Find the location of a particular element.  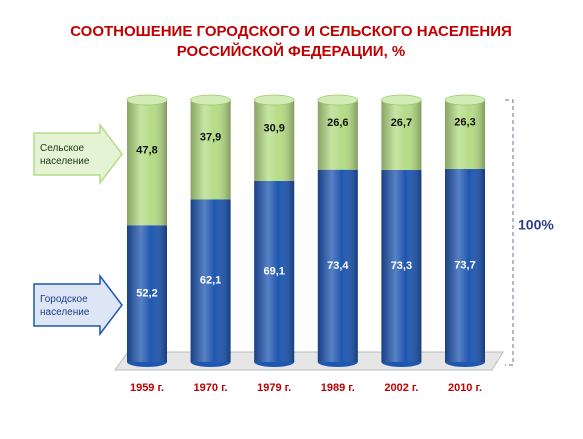

x-tick-label: 2002 г. is located at coordinates (401, 388).